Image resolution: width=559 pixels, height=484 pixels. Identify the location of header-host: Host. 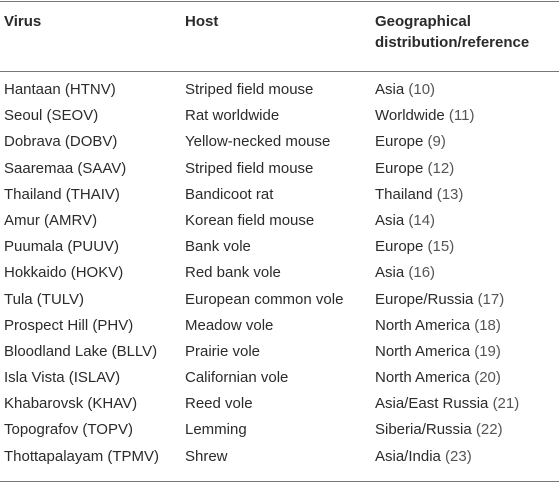
(202, 21).